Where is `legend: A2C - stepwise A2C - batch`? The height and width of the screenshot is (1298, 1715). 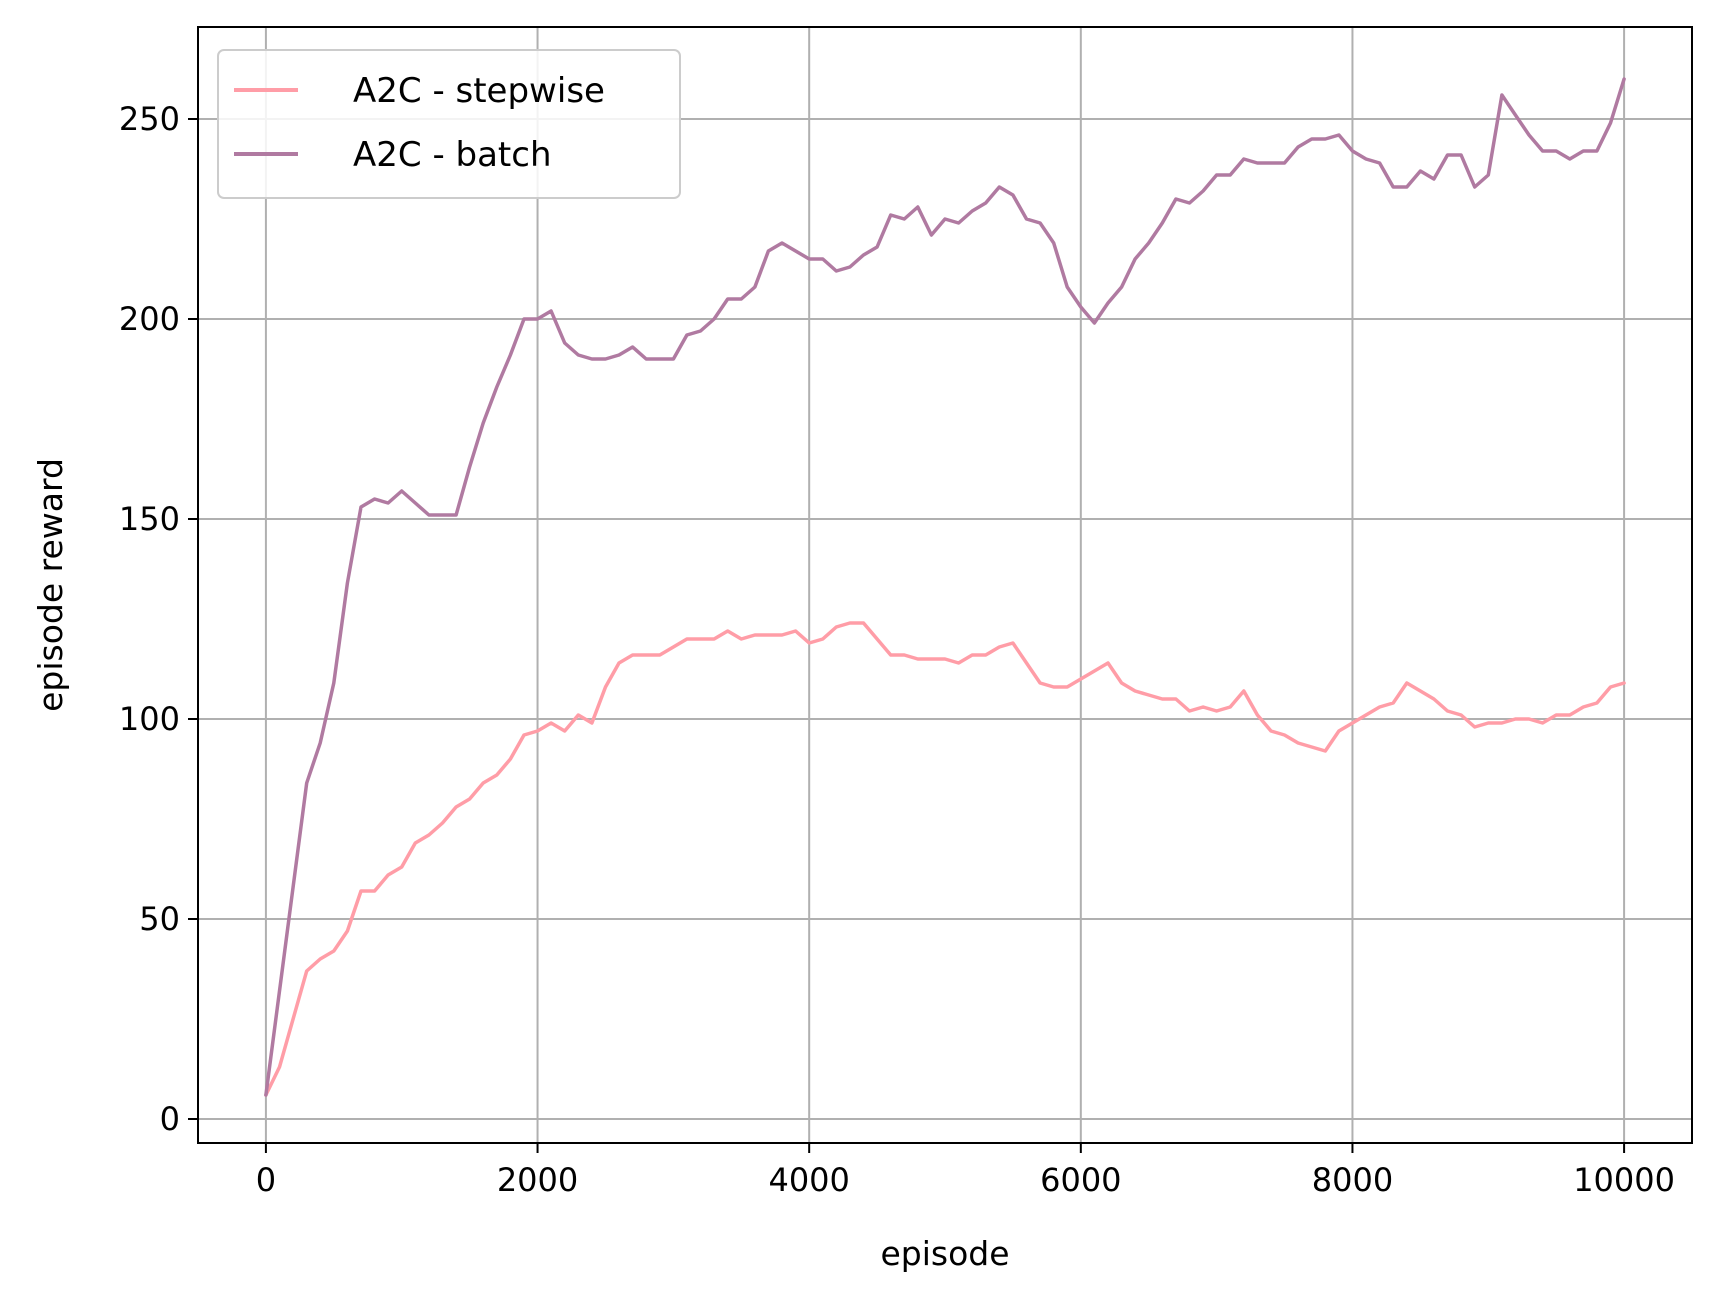
legend: A2C - stepwise A2C - batch is located at coordinates (449, 124).